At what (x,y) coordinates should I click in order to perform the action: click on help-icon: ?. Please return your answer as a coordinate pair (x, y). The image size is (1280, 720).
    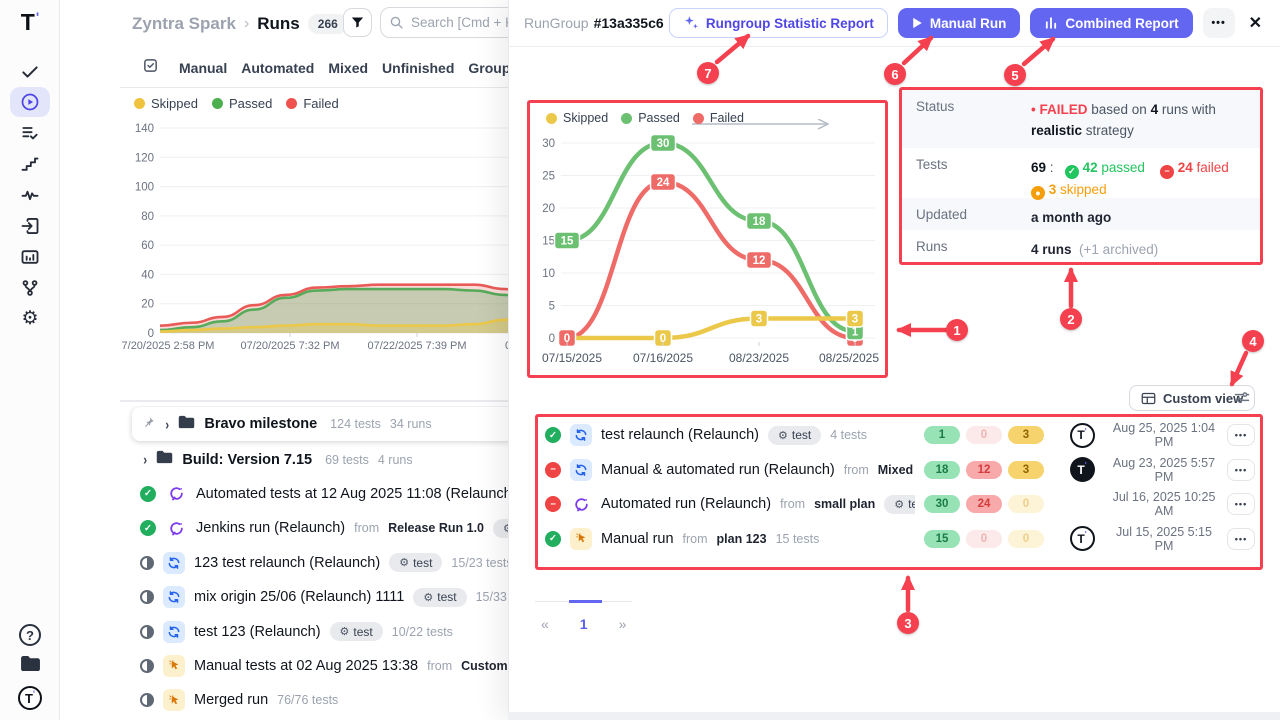
    Looking at the image, I should click on (30, 635).